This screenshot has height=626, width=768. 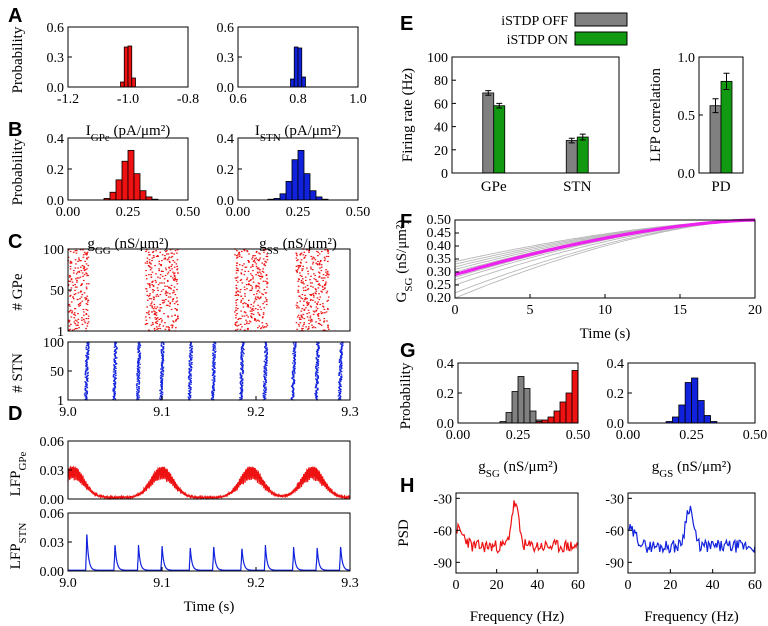 What do you see at coordinates (497, 585) in the screenshot?
I see `x-tick-label: 20` at bounding box center [497, 585].